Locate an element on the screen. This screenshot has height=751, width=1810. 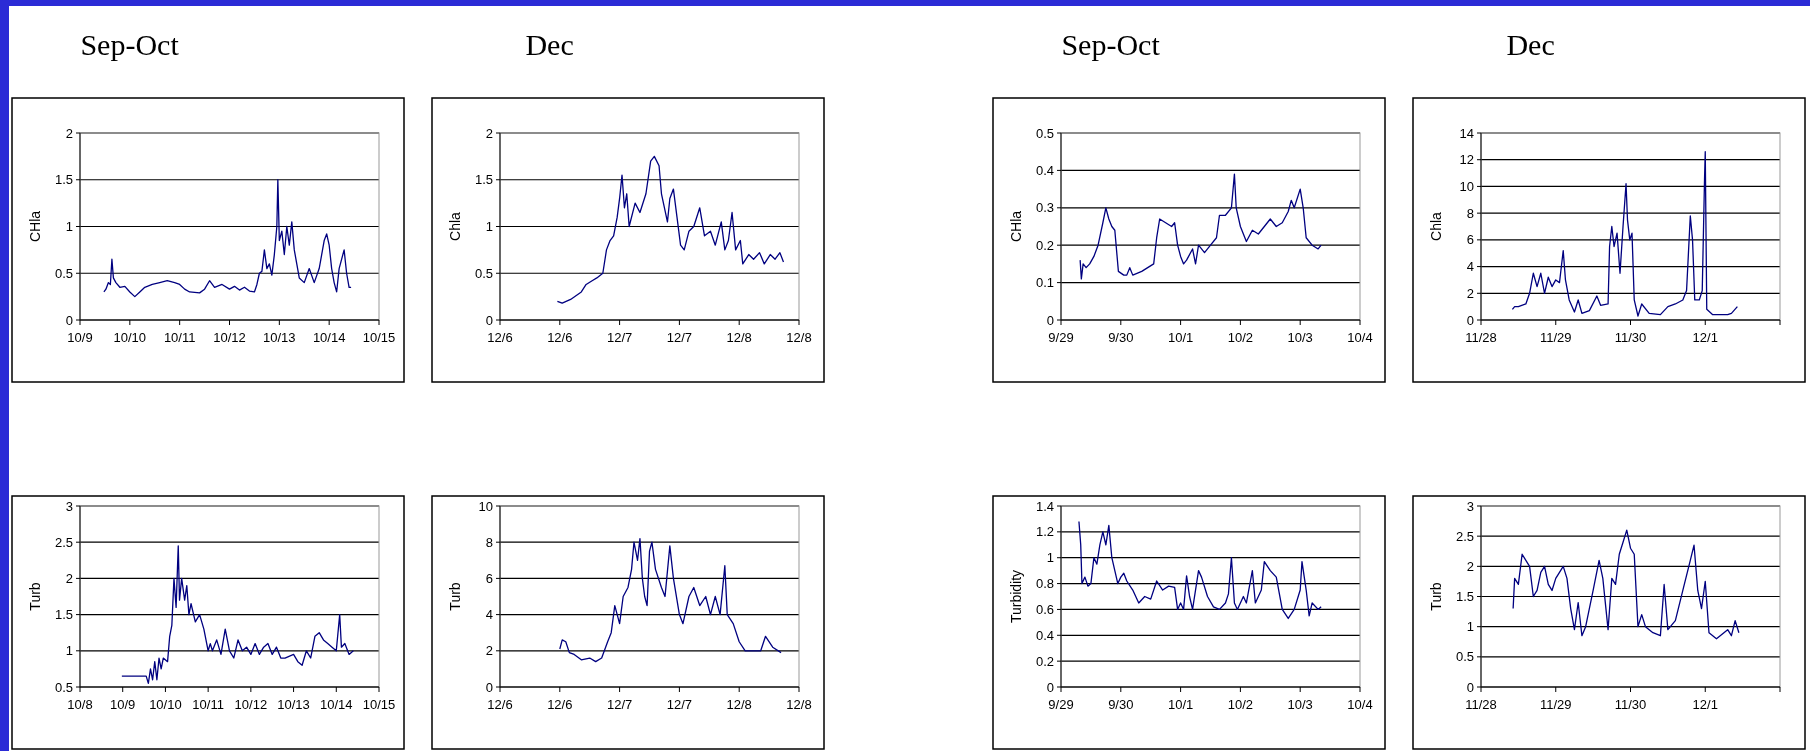
y-tick-label: 0.1 is located at coordinates (1044, 283).